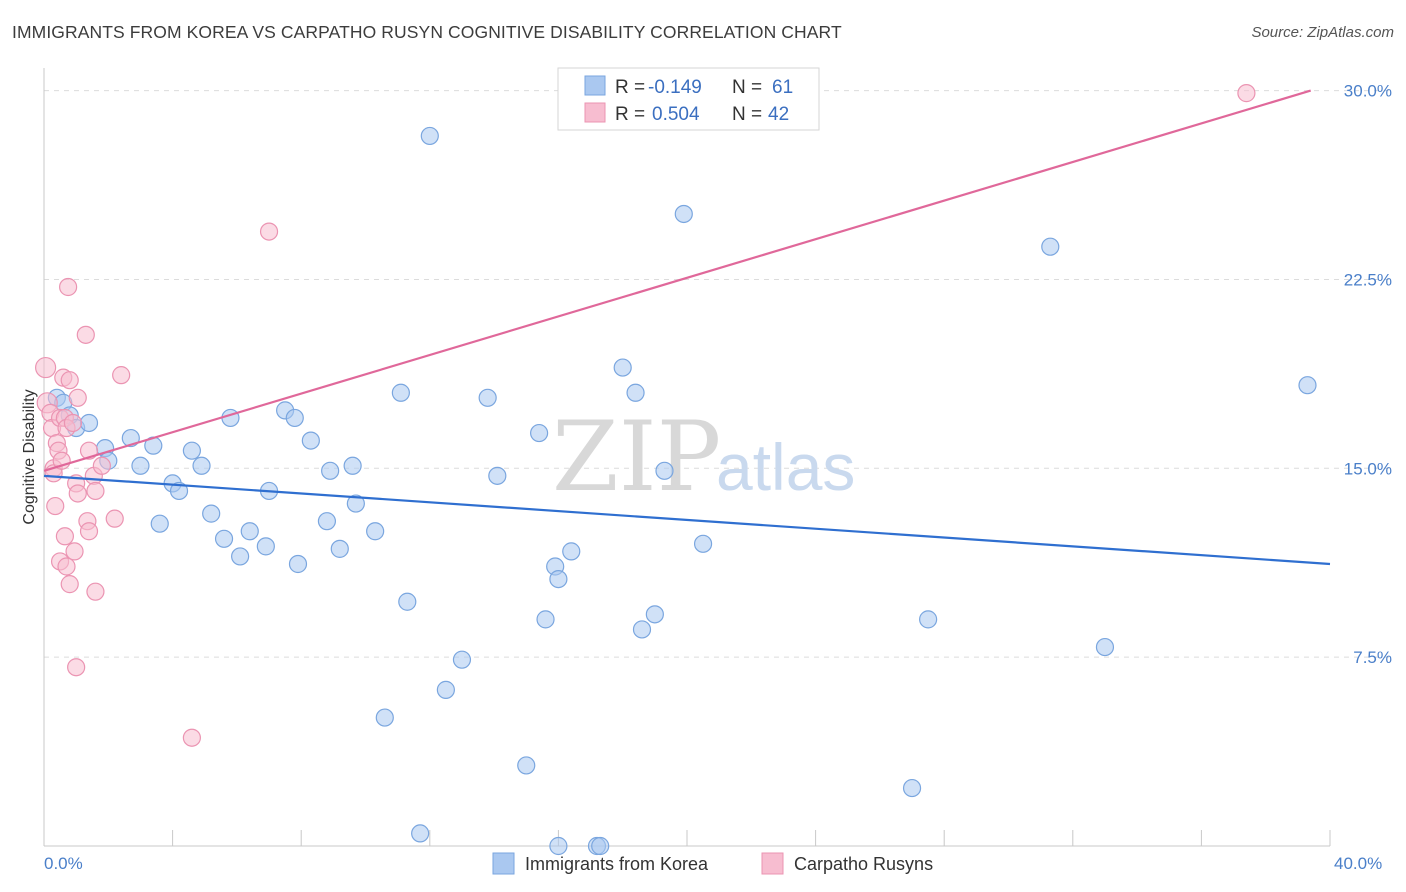 This screenshot has height=892, width=1406. Describe the element at coordinates (630, 114) in the screenshot. I see `legend-rusyn-r-label: R =` at that location.